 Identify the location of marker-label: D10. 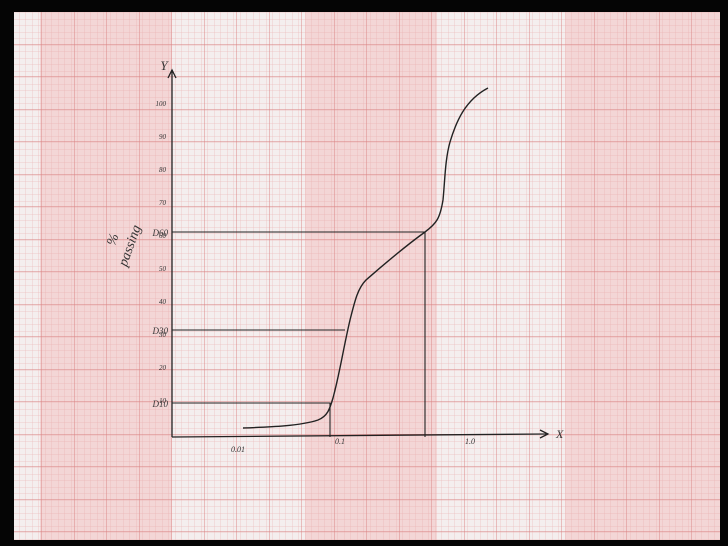
(160, 404).